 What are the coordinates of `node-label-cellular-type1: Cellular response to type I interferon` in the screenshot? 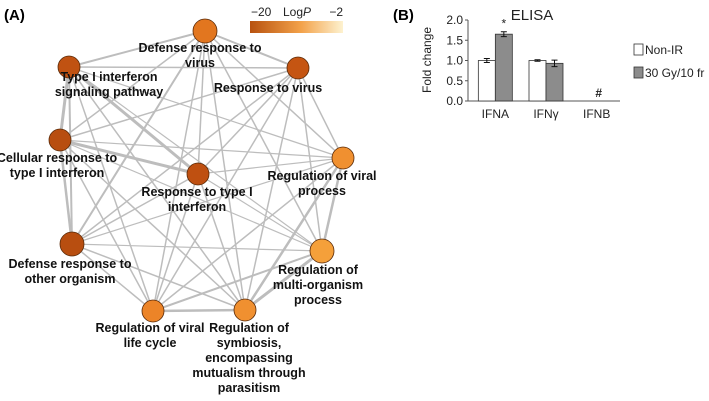 It's located at (58, 165).